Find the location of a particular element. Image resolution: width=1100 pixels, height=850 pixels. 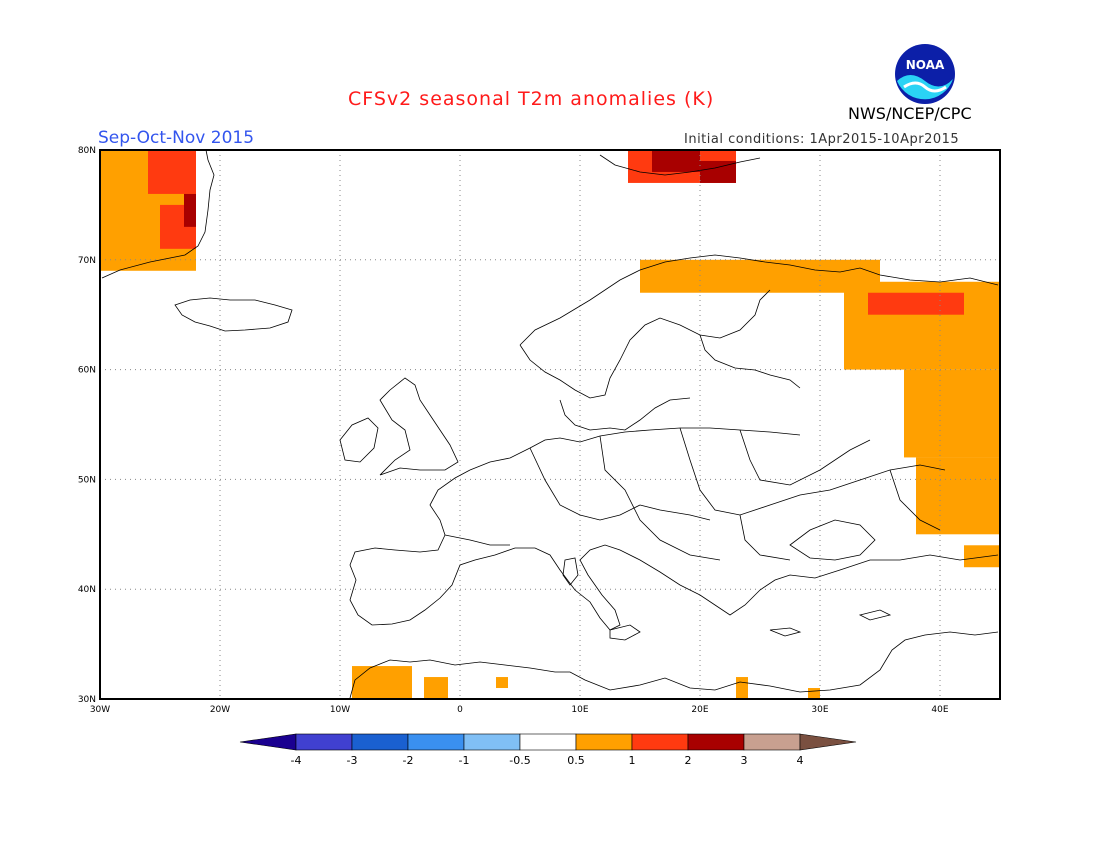

colorbar-low-arrow is located at coordinates (268, 742).